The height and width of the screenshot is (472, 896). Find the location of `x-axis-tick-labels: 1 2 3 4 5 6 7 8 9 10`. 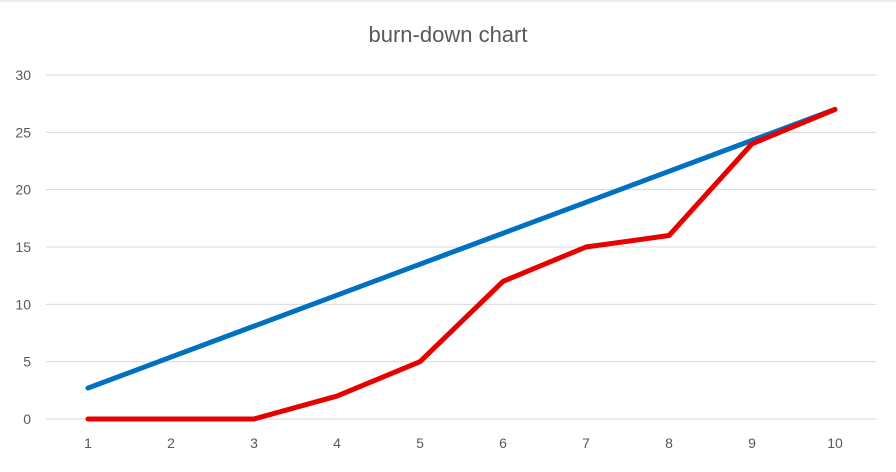

x-axis-tick-labels: 1 2 3 4 5 6 7 8 9 10 is located at coordinates (463, 443).